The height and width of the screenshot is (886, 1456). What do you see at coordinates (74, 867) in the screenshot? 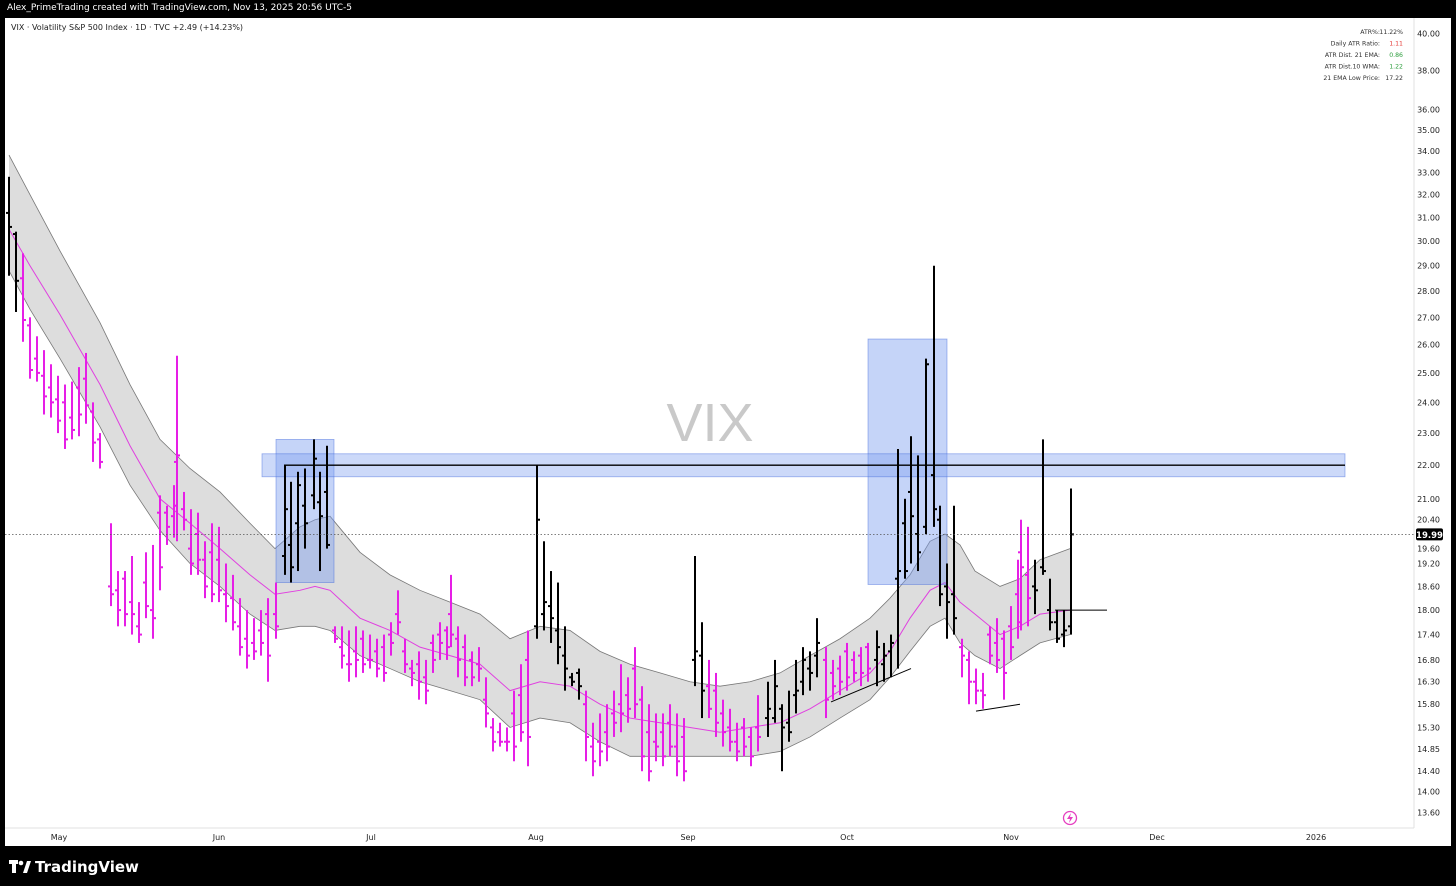
I see `tradingview-logo: TradingView` at bounding box center [74, 867].